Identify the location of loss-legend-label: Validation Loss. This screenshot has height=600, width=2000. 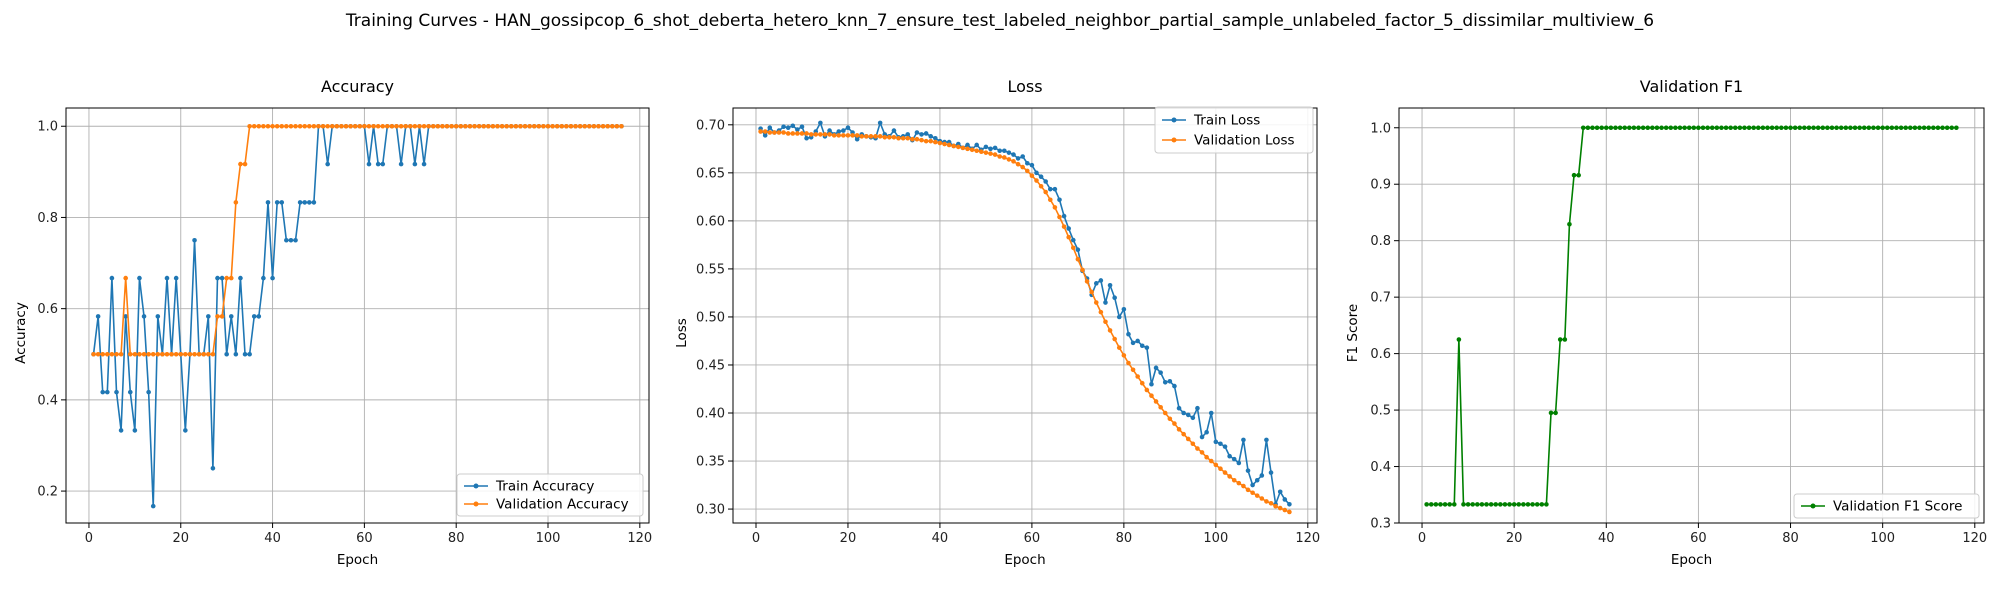
(1244, 141).